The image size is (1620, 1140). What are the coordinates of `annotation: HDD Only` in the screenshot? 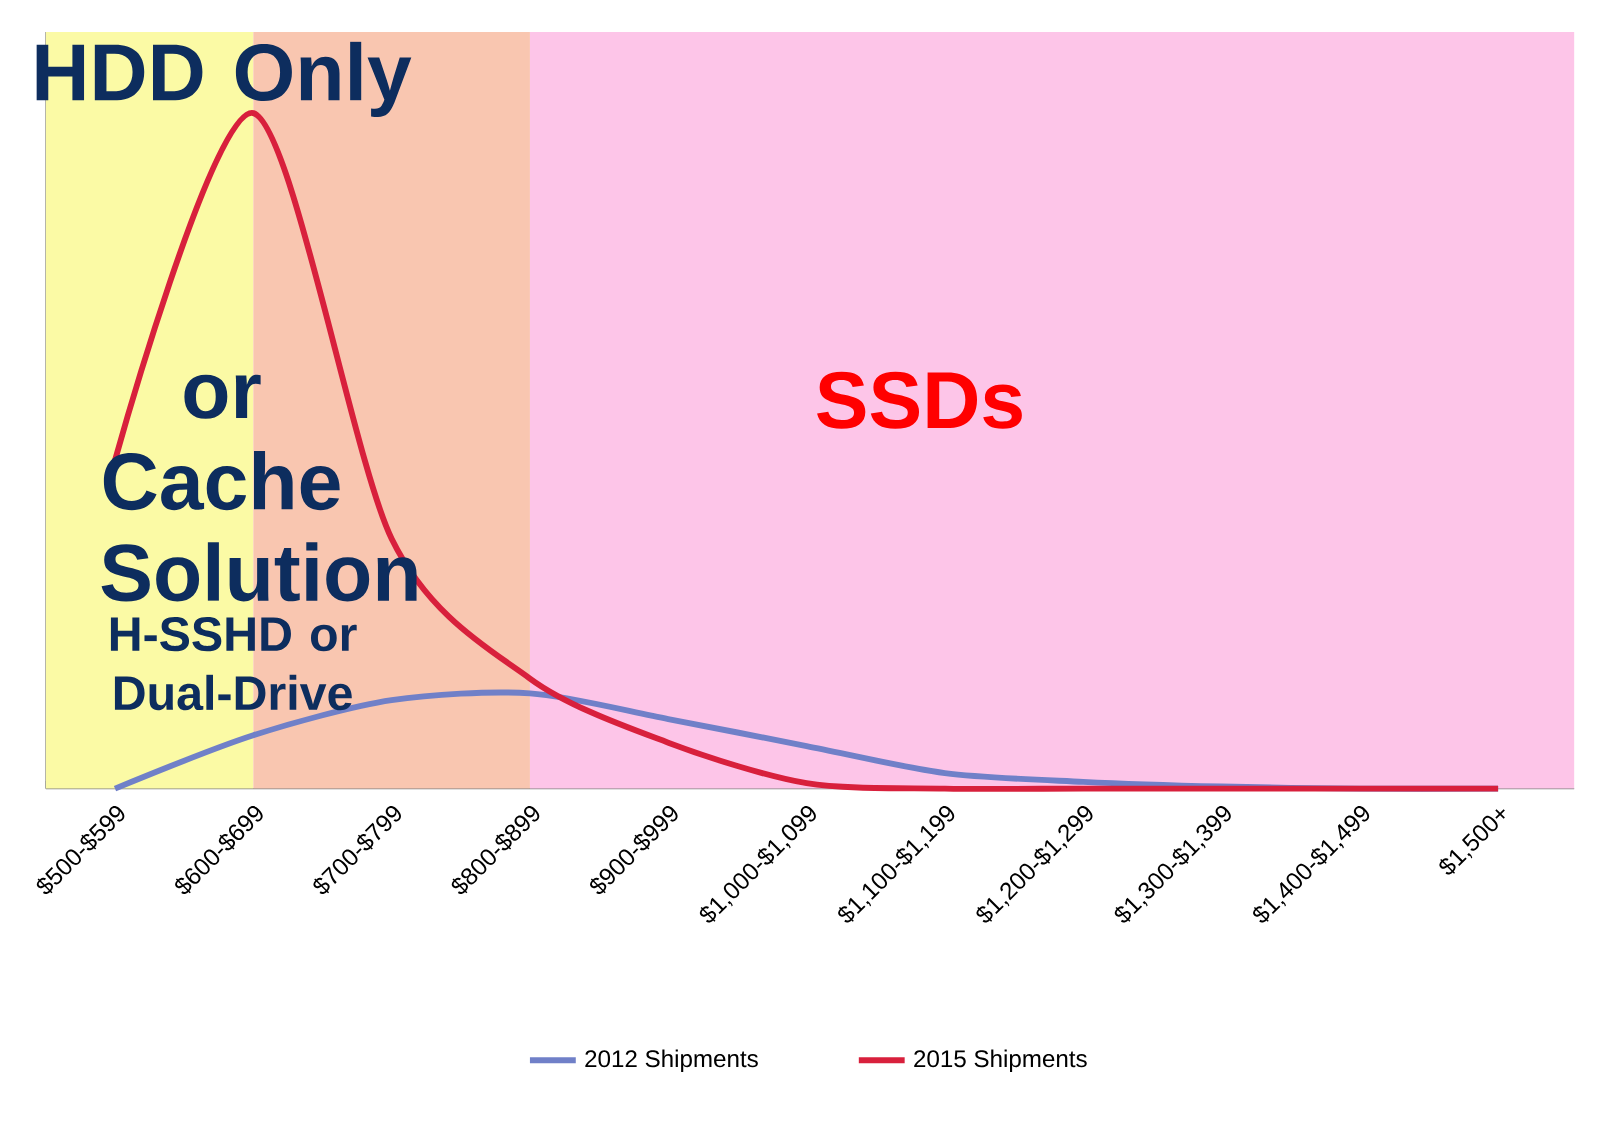 It's located at (224, 79).